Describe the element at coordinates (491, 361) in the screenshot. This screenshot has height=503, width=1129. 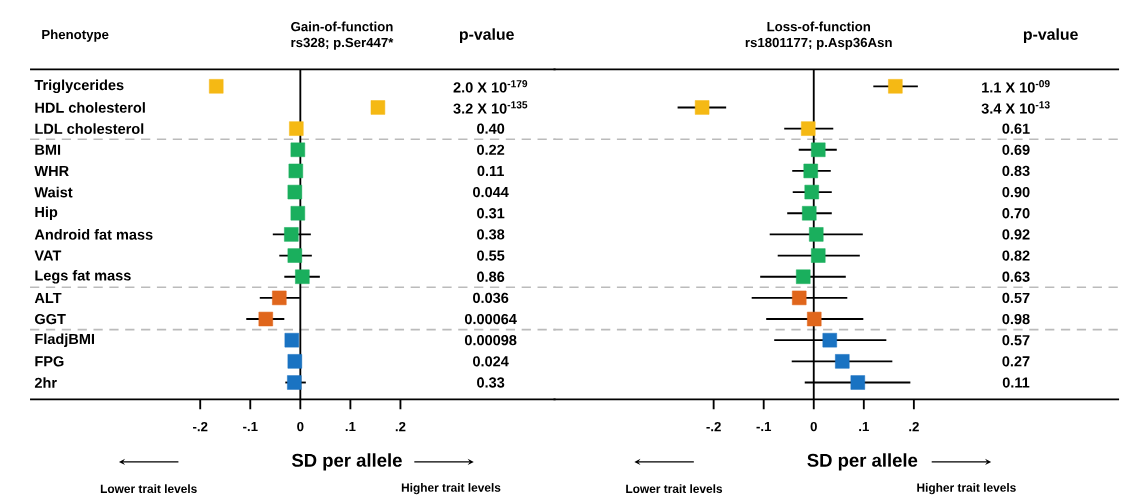
I see `annotation: 0.024` at that location.